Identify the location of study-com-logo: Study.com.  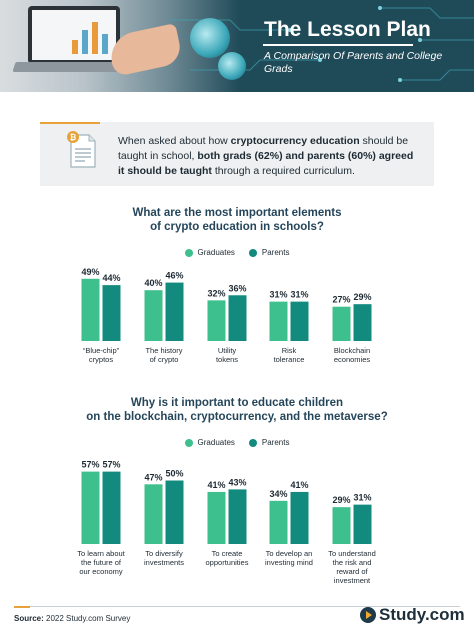
(412, 615).